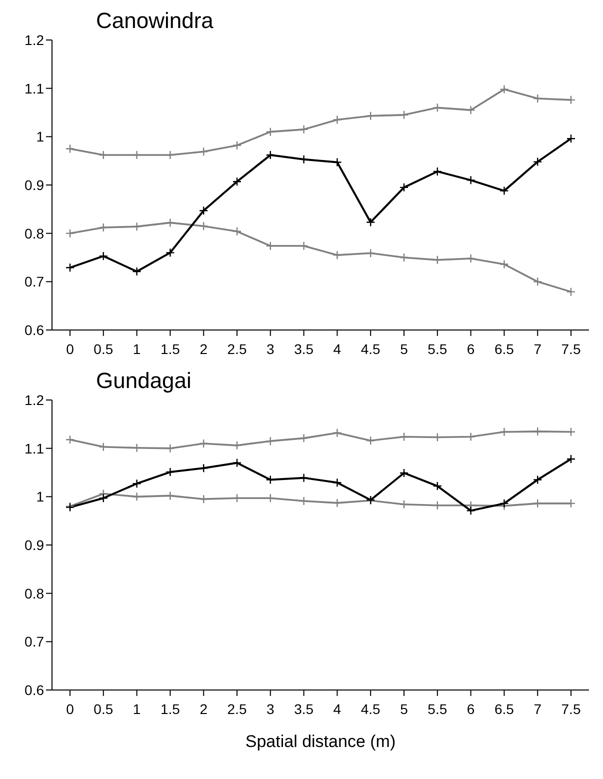 Image resolution: width=603 pixels, height=779 pixels. I want to click on x-axis-title: Spatial distance (m), so click(320, 741).